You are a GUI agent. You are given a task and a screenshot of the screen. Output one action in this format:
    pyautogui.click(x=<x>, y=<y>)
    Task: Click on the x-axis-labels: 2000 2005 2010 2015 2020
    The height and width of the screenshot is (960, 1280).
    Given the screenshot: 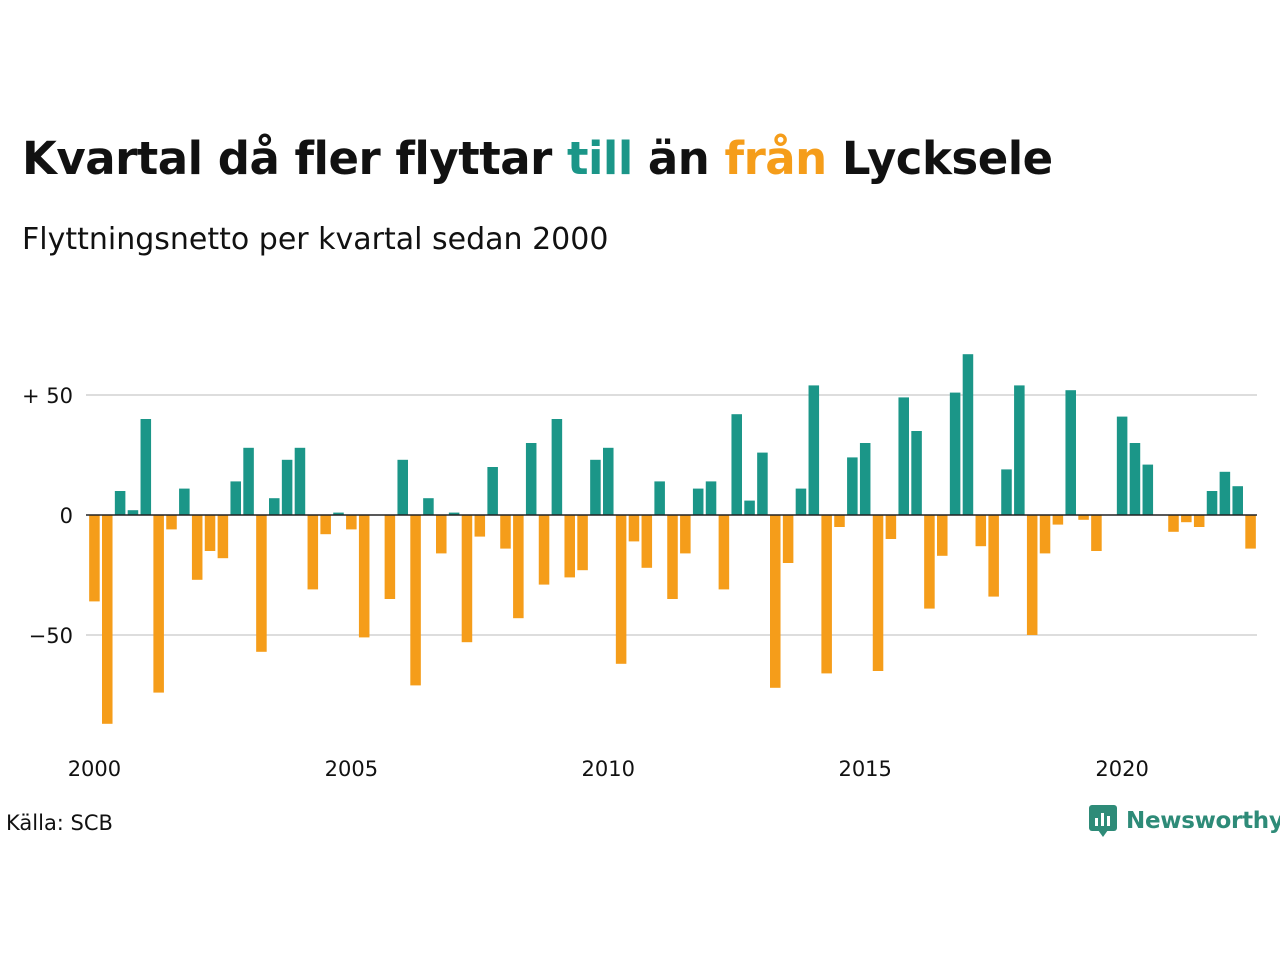 What is the action you would take?
    pyautogui.click(x=608, y=769)
    